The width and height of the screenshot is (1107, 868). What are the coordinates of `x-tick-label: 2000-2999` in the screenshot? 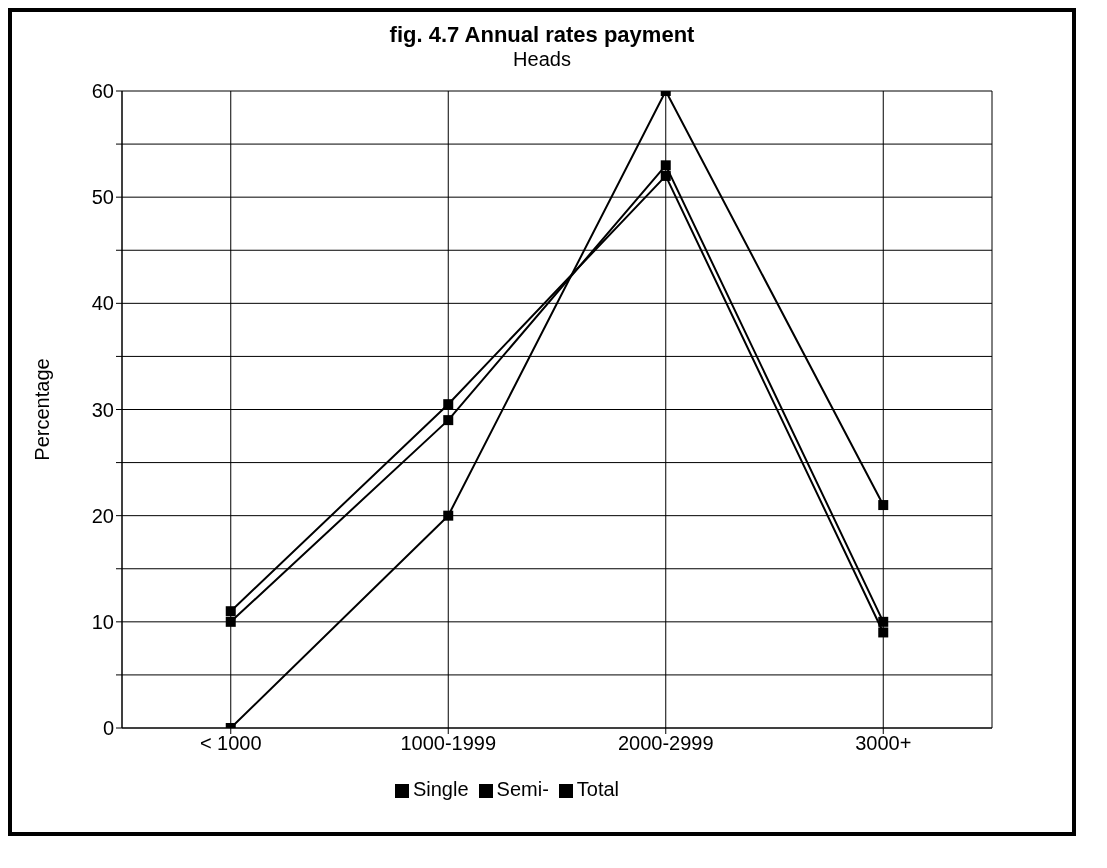 It's located at (665, 743).